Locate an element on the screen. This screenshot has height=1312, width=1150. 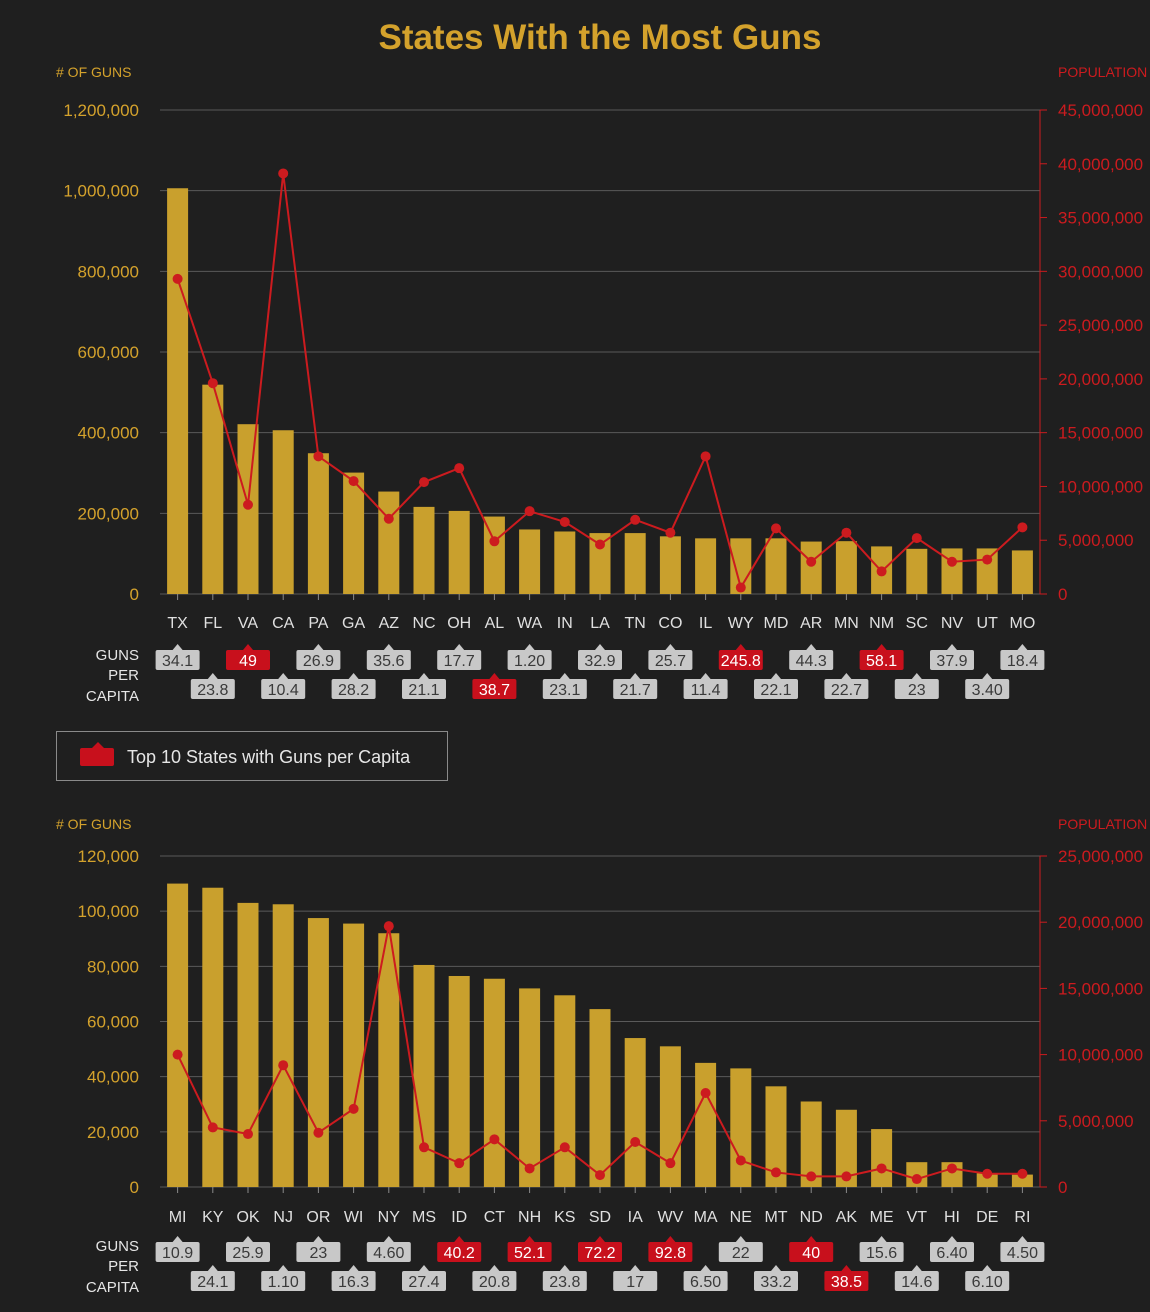
per-capita-badge-IA: 17 is located at coordinates (635, 1278).